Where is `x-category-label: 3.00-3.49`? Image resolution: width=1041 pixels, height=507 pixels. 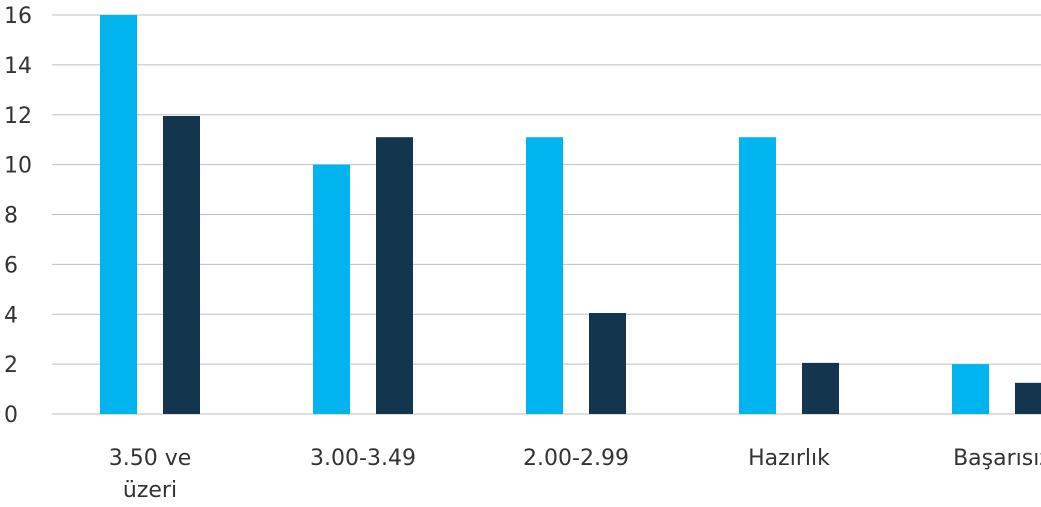
x-category-label: 3.00-3.49 is located at coordinates (363, 458).